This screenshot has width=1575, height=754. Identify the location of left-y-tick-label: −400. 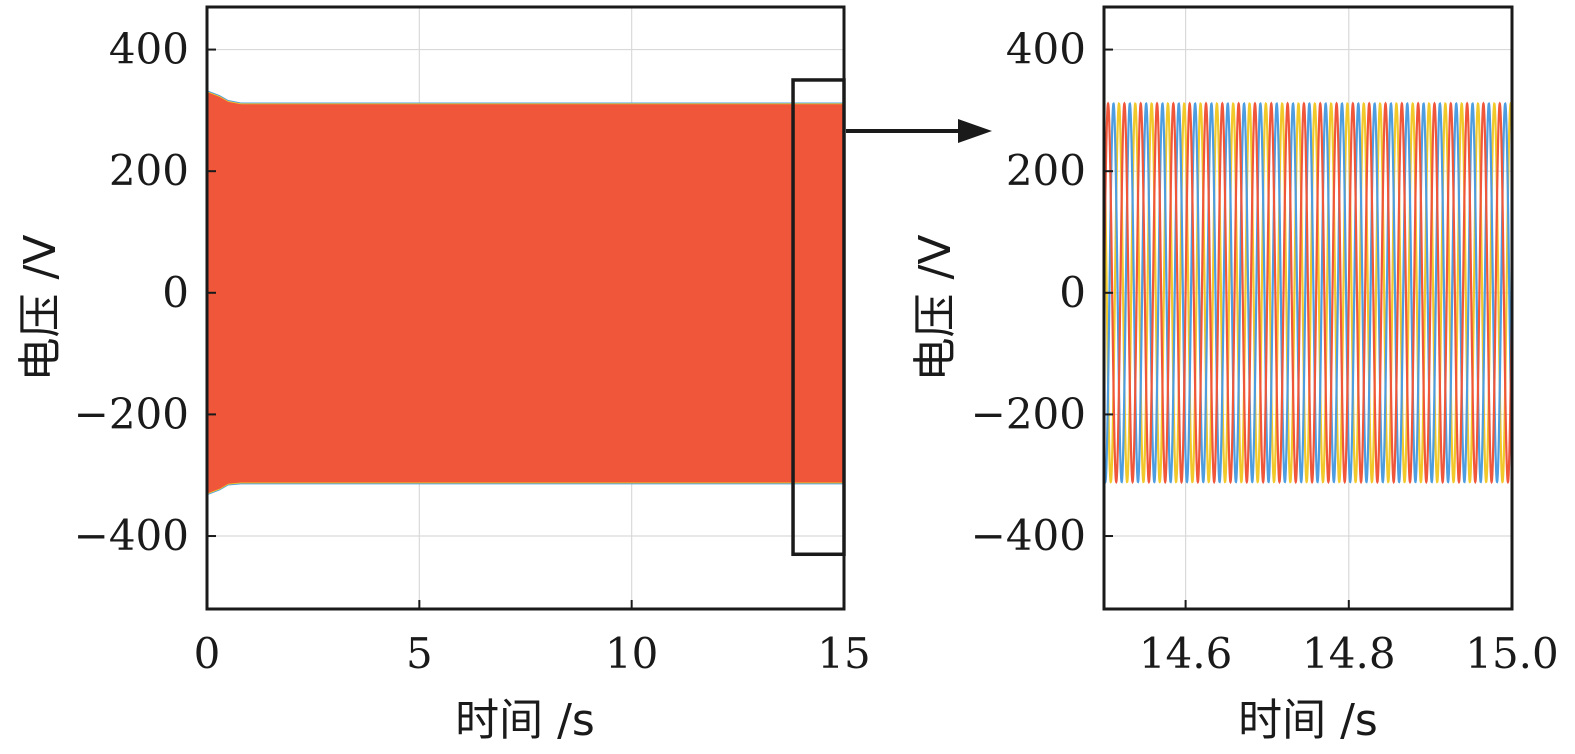
(131, 535).